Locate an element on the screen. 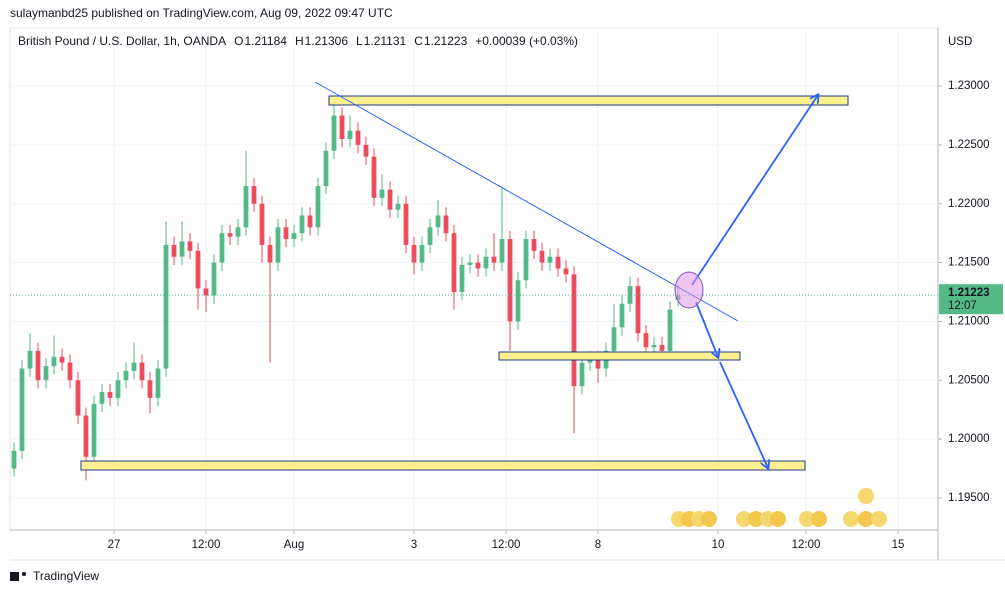 This screenshot has height=594, width=1005. resistance-zone is located at coordinates (588, 100).